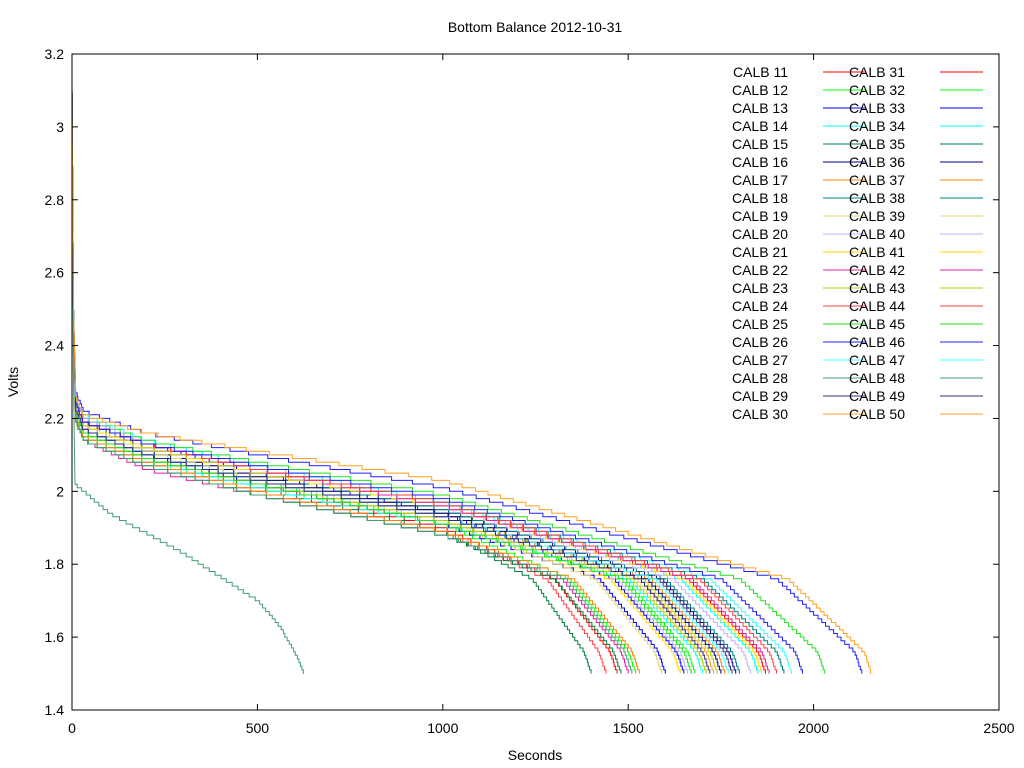  What do you see at coordinates (760, 360) in the screenshot?
I see `legend-label: CALB 27` at bounding box center [760, 360].